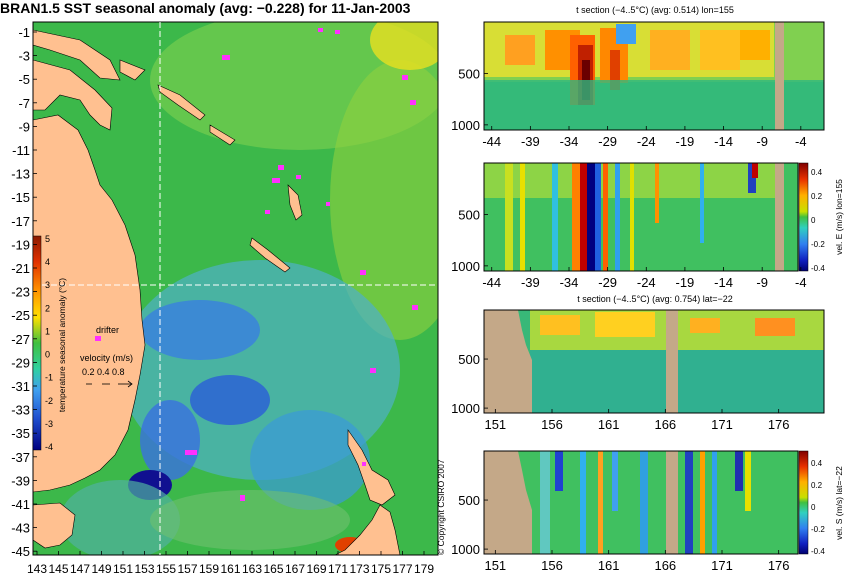  Describe the element at coordinates (818, 220) in the screenshot. I see `panel2-colorbar-ticks: 0.4 0.2 0 -0.2 -0.4` at that location.